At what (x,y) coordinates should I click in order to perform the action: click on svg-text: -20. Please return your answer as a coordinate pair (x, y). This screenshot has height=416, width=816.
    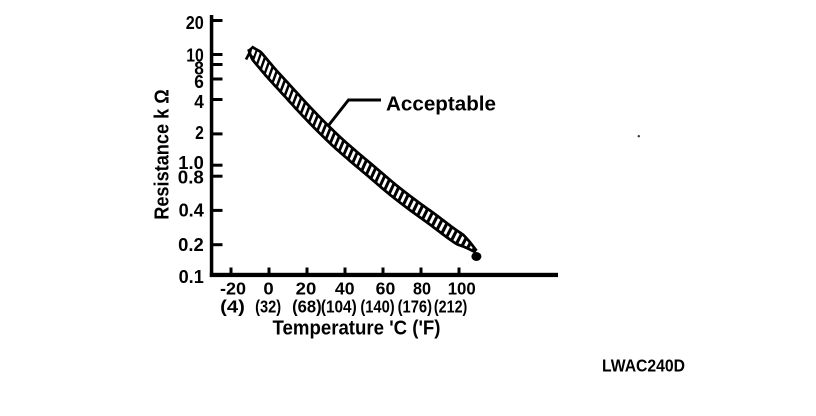
    Looking at the image, I should click on (233, 289).